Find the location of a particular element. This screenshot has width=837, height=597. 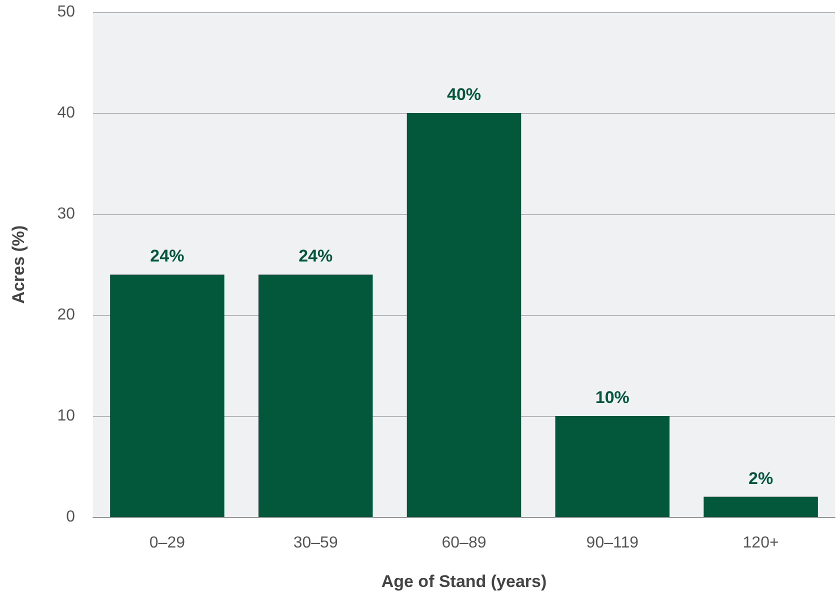

y-tick-label: 20 is located at coordinates (66, 315).